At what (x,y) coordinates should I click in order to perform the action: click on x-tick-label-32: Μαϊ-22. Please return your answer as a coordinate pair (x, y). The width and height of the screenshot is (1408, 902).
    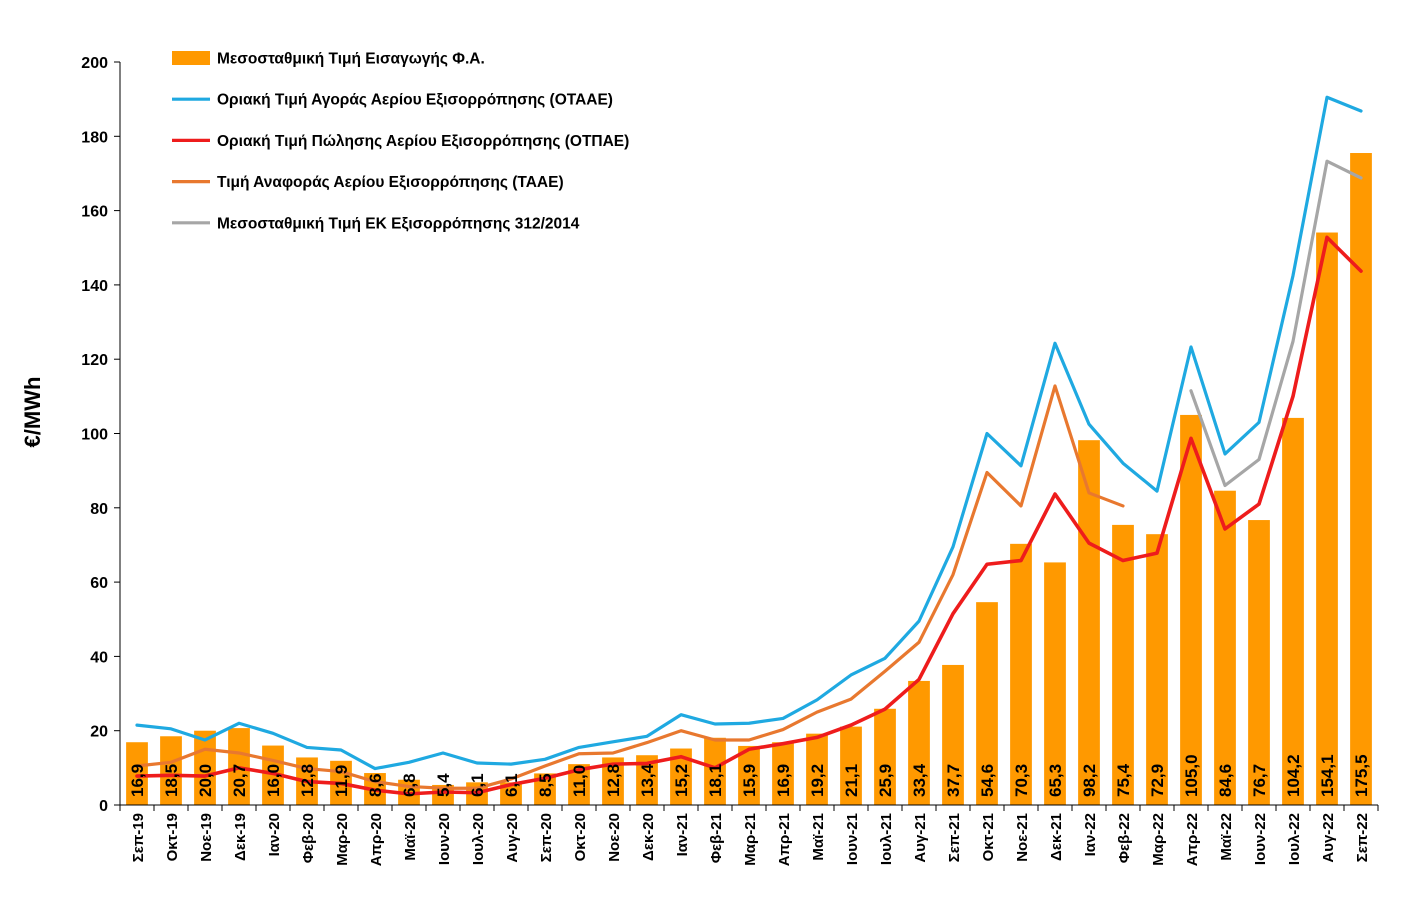
    Looking at the image, I should click on (1226, 837).